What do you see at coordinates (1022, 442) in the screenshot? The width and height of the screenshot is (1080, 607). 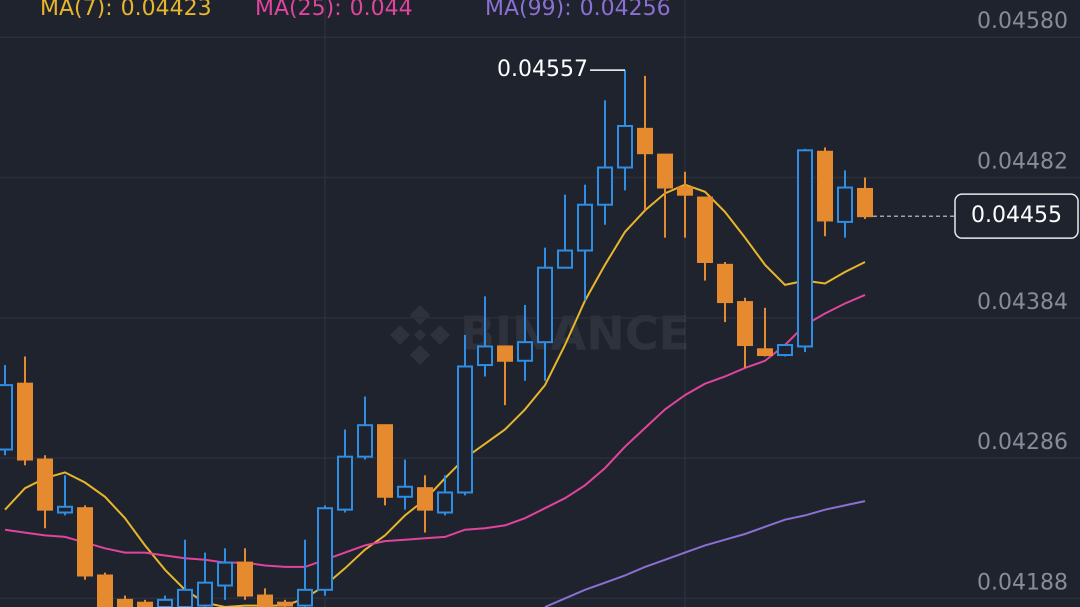 I see `y-tick-label: 0.04286` at bounding box center [1022, 442].